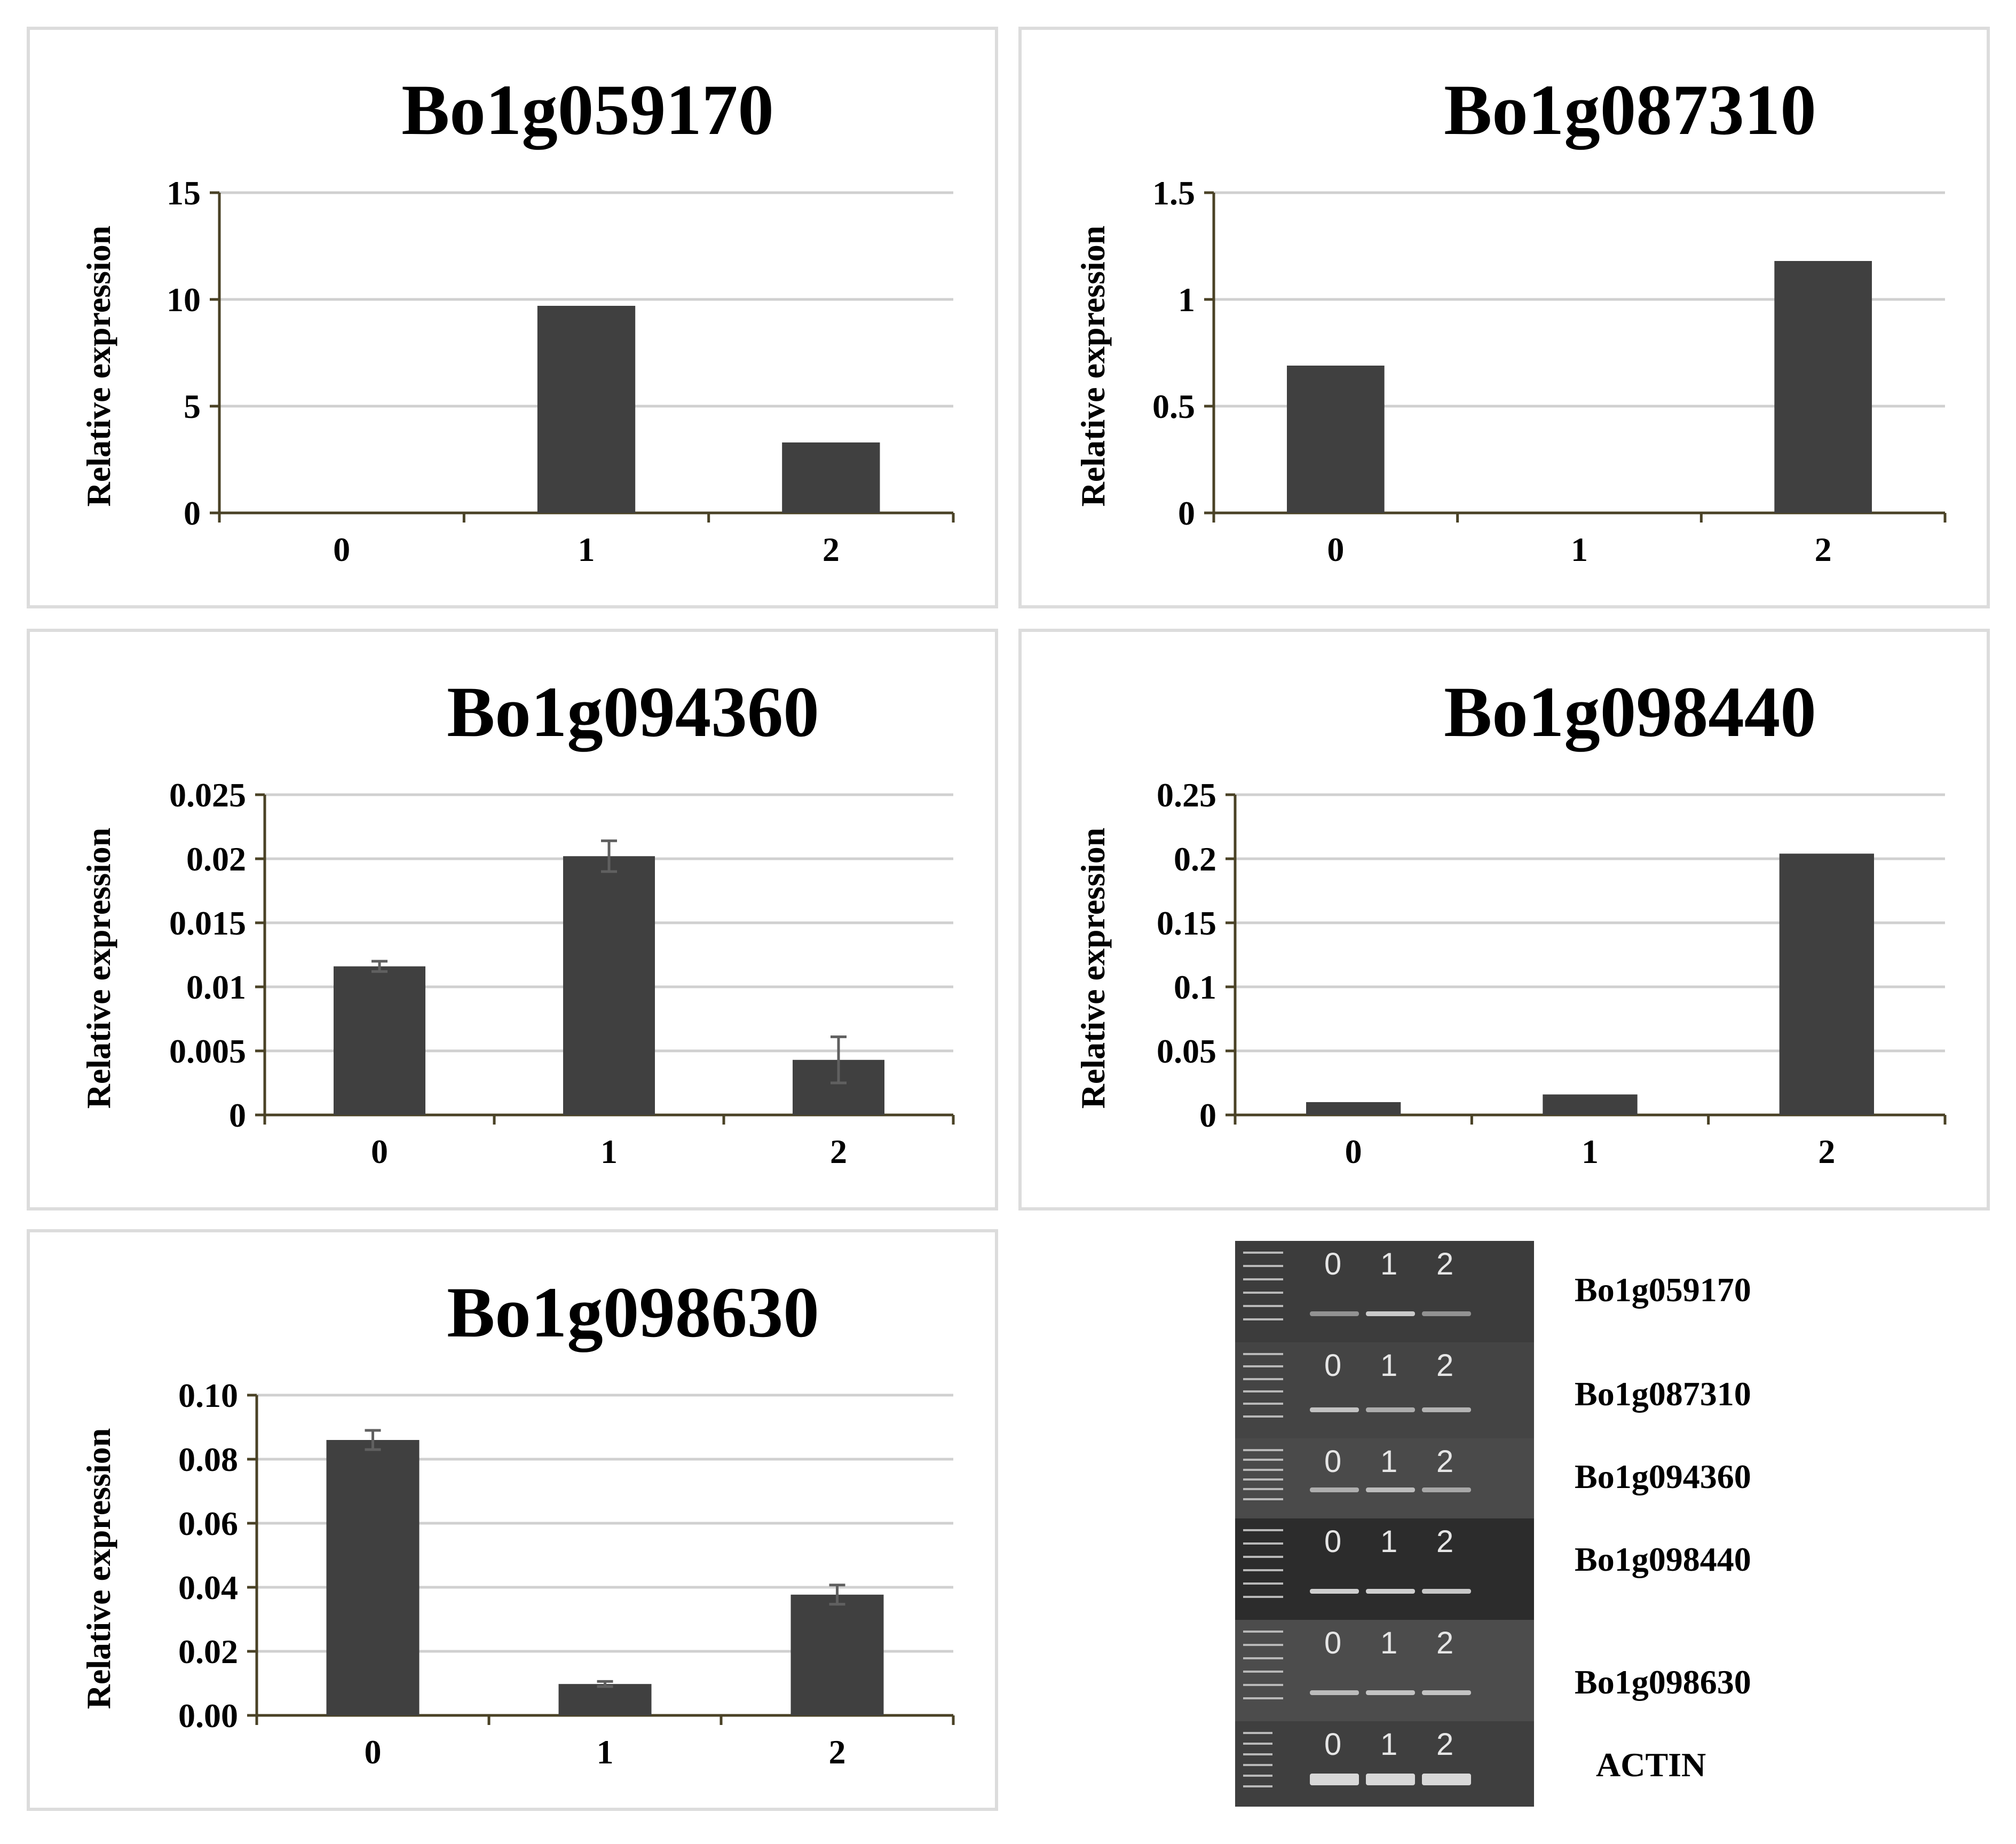  What do you see at coordinates (216, 987) in the screenshot?
I see `y-tick-label: 0.01` at bounding box center [216, 987].